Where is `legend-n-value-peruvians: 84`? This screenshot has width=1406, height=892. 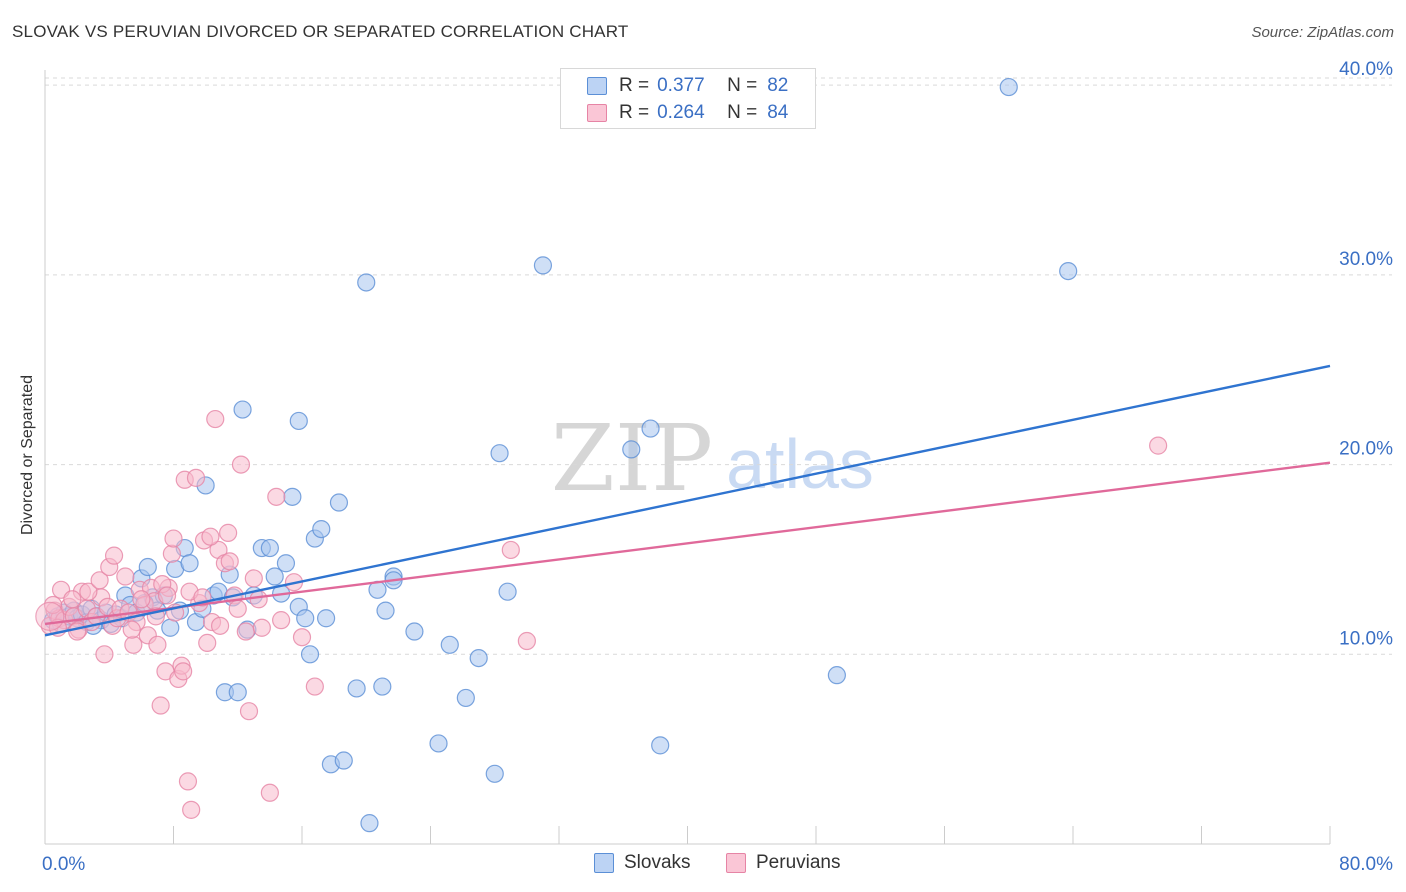
legend-n-value-peruvians: 84 is located at coordinates (778, 112).